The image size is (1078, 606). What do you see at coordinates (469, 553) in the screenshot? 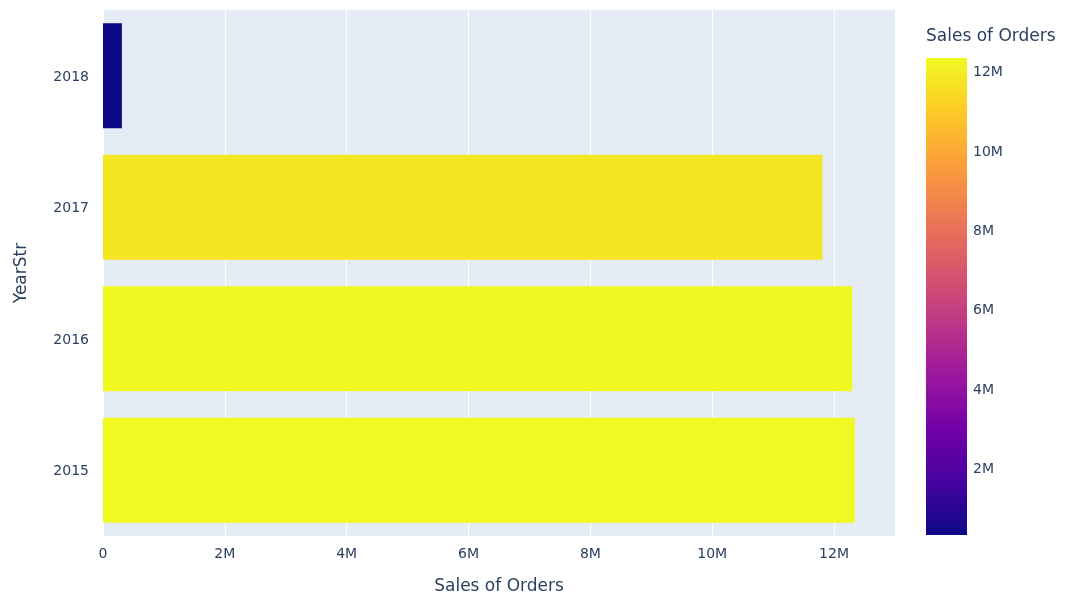
I see `x-tick-label: 6M` at bounding box center [469, 553].